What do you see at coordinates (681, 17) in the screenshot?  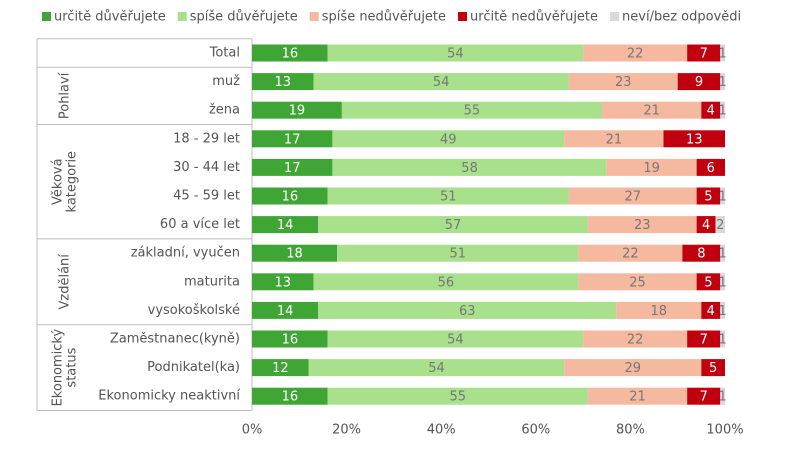 I see `legend-label: neví/bez odpovědi` at bounding box center [681, 17].